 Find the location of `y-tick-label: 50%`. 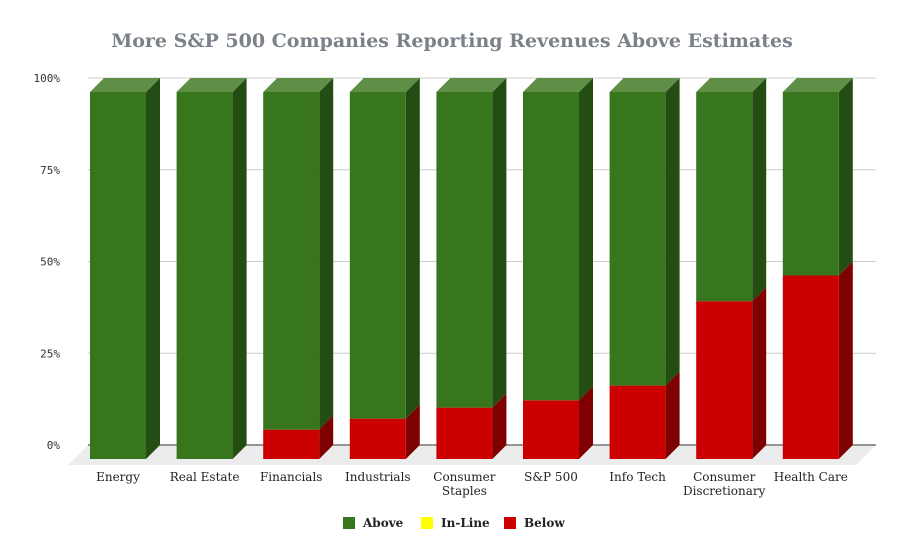

y-tick-label: 50% is located at coordinates (50, 262).